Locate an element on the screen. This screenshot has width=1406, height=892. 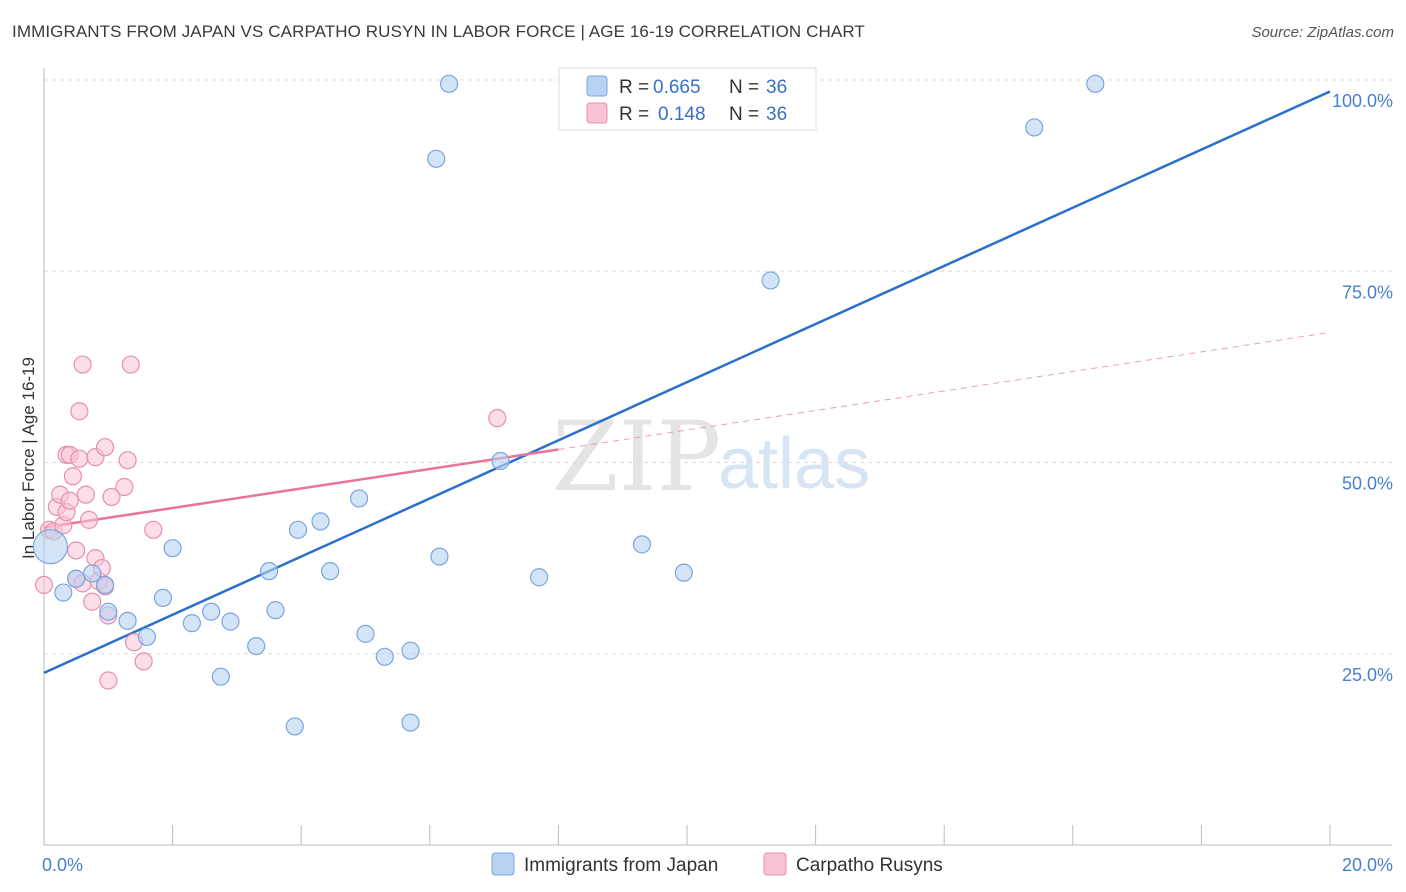
trendline-rusyn-solid is located at coordinates (301, 488).